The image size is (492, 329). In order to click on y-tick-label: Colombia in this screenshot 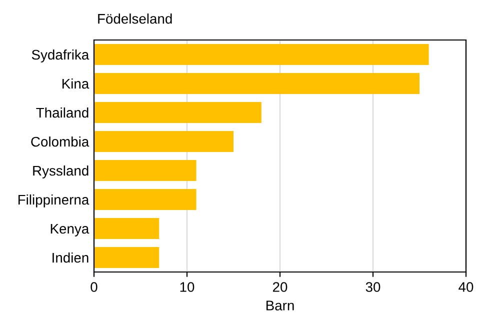, I will do `click(60, 141)`.